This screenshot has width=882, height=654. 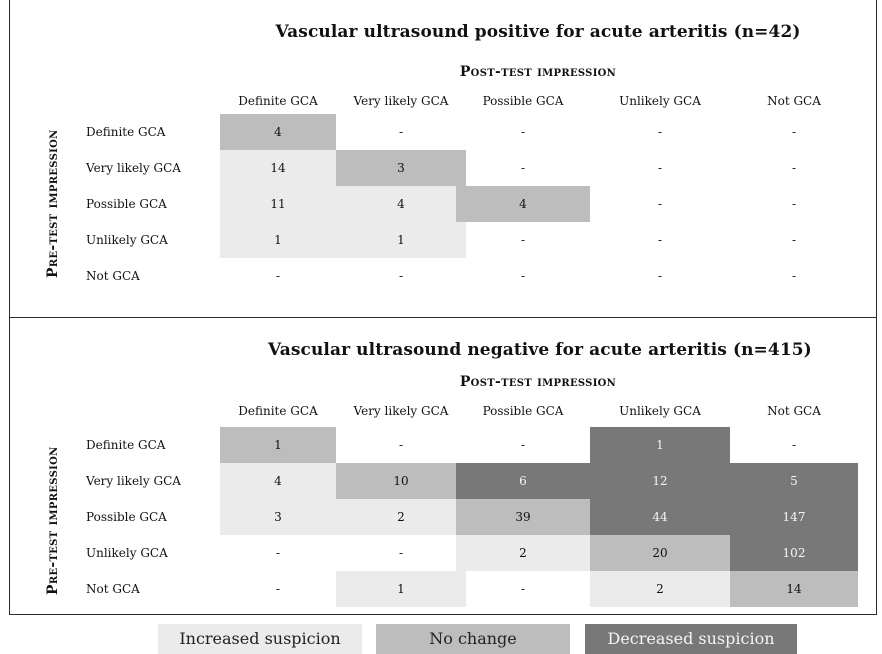 I want to click on legend-decreased-suspicion: Decreased suspicion, so click(x=691, y=639).